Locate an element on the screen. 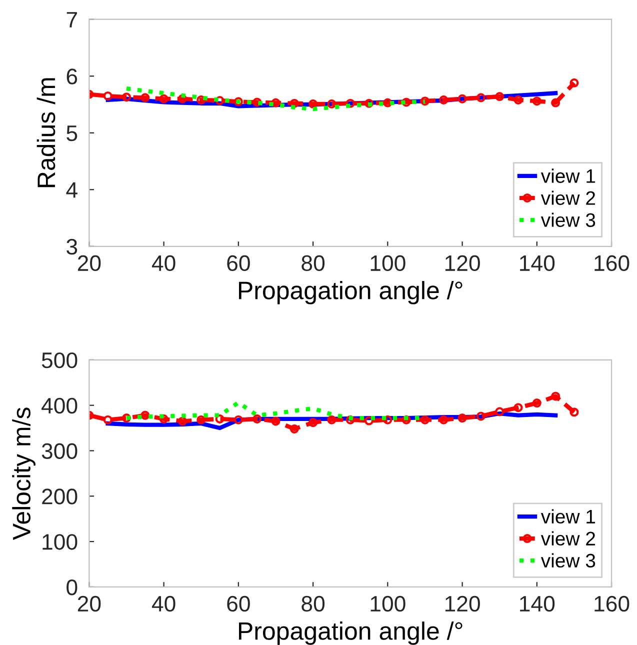 This screenshot has height=645, width=637. y-tick-label: 4 is located at coordinates (72, 190).